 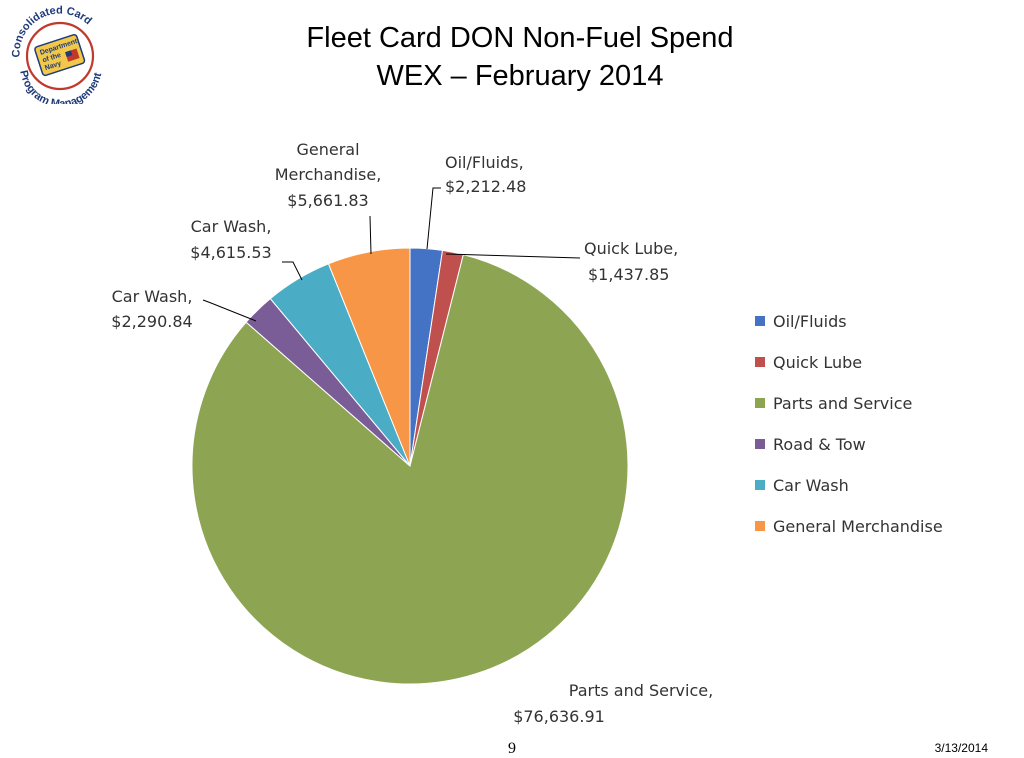 I want to click on data-label-car-wash: Car Wash, $4,615.53, so click(x=246, y=249).